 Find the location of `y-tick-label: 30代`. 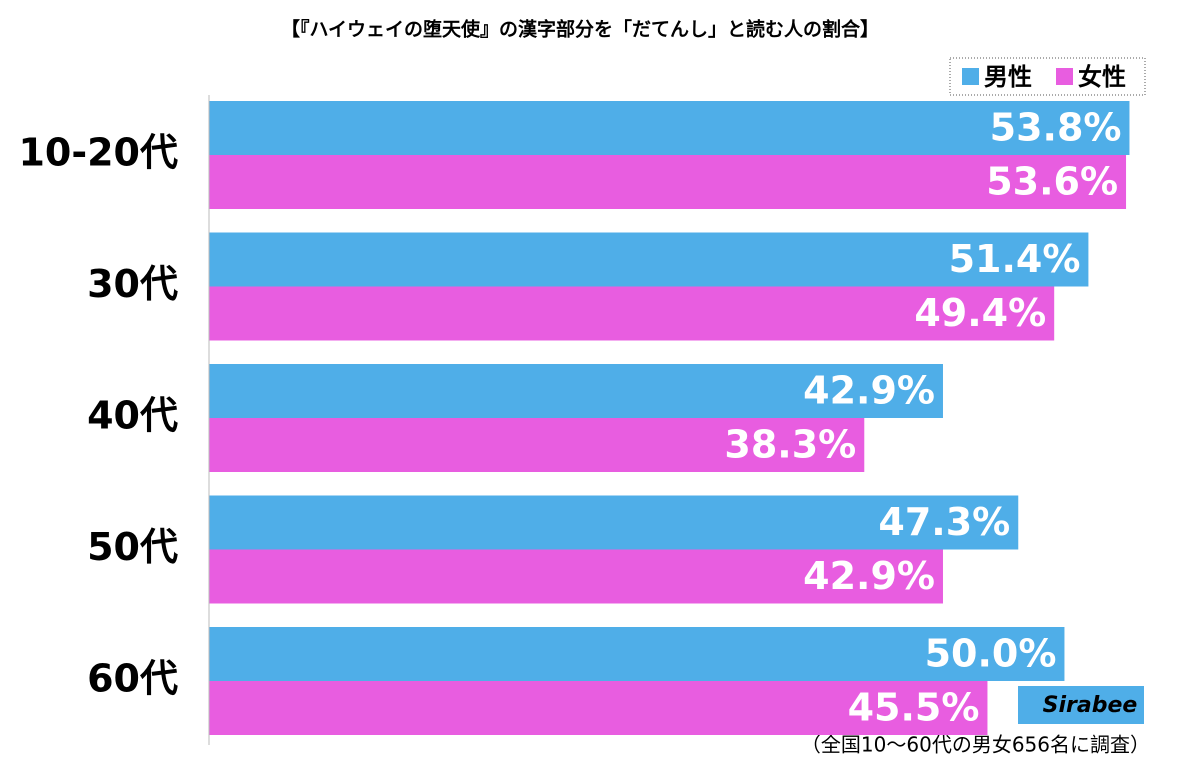

y-tick-label: 30代 is located at coordinates (132, 284).